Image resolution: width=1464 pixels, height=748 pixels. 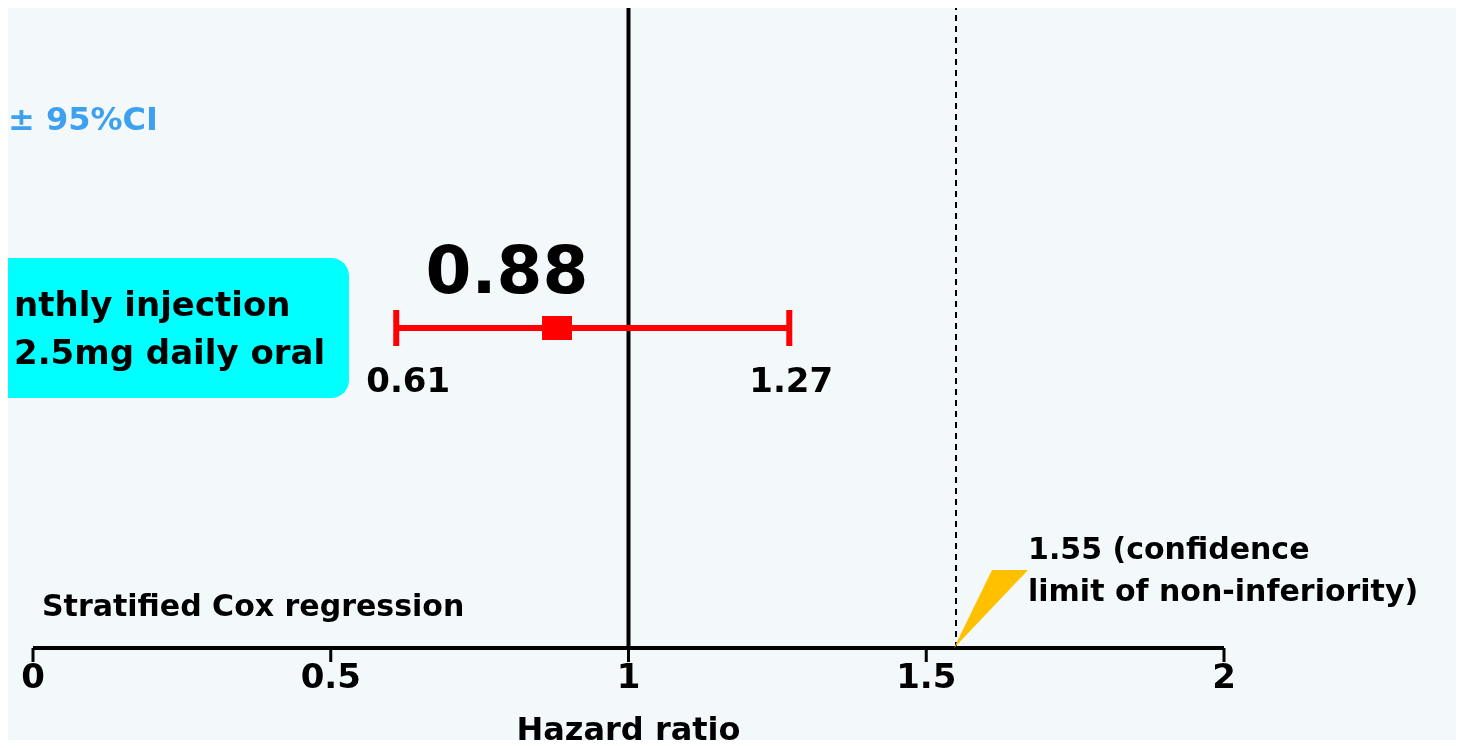 I want to click on x-tick-label: 0.5, so click(x=330, y=676).